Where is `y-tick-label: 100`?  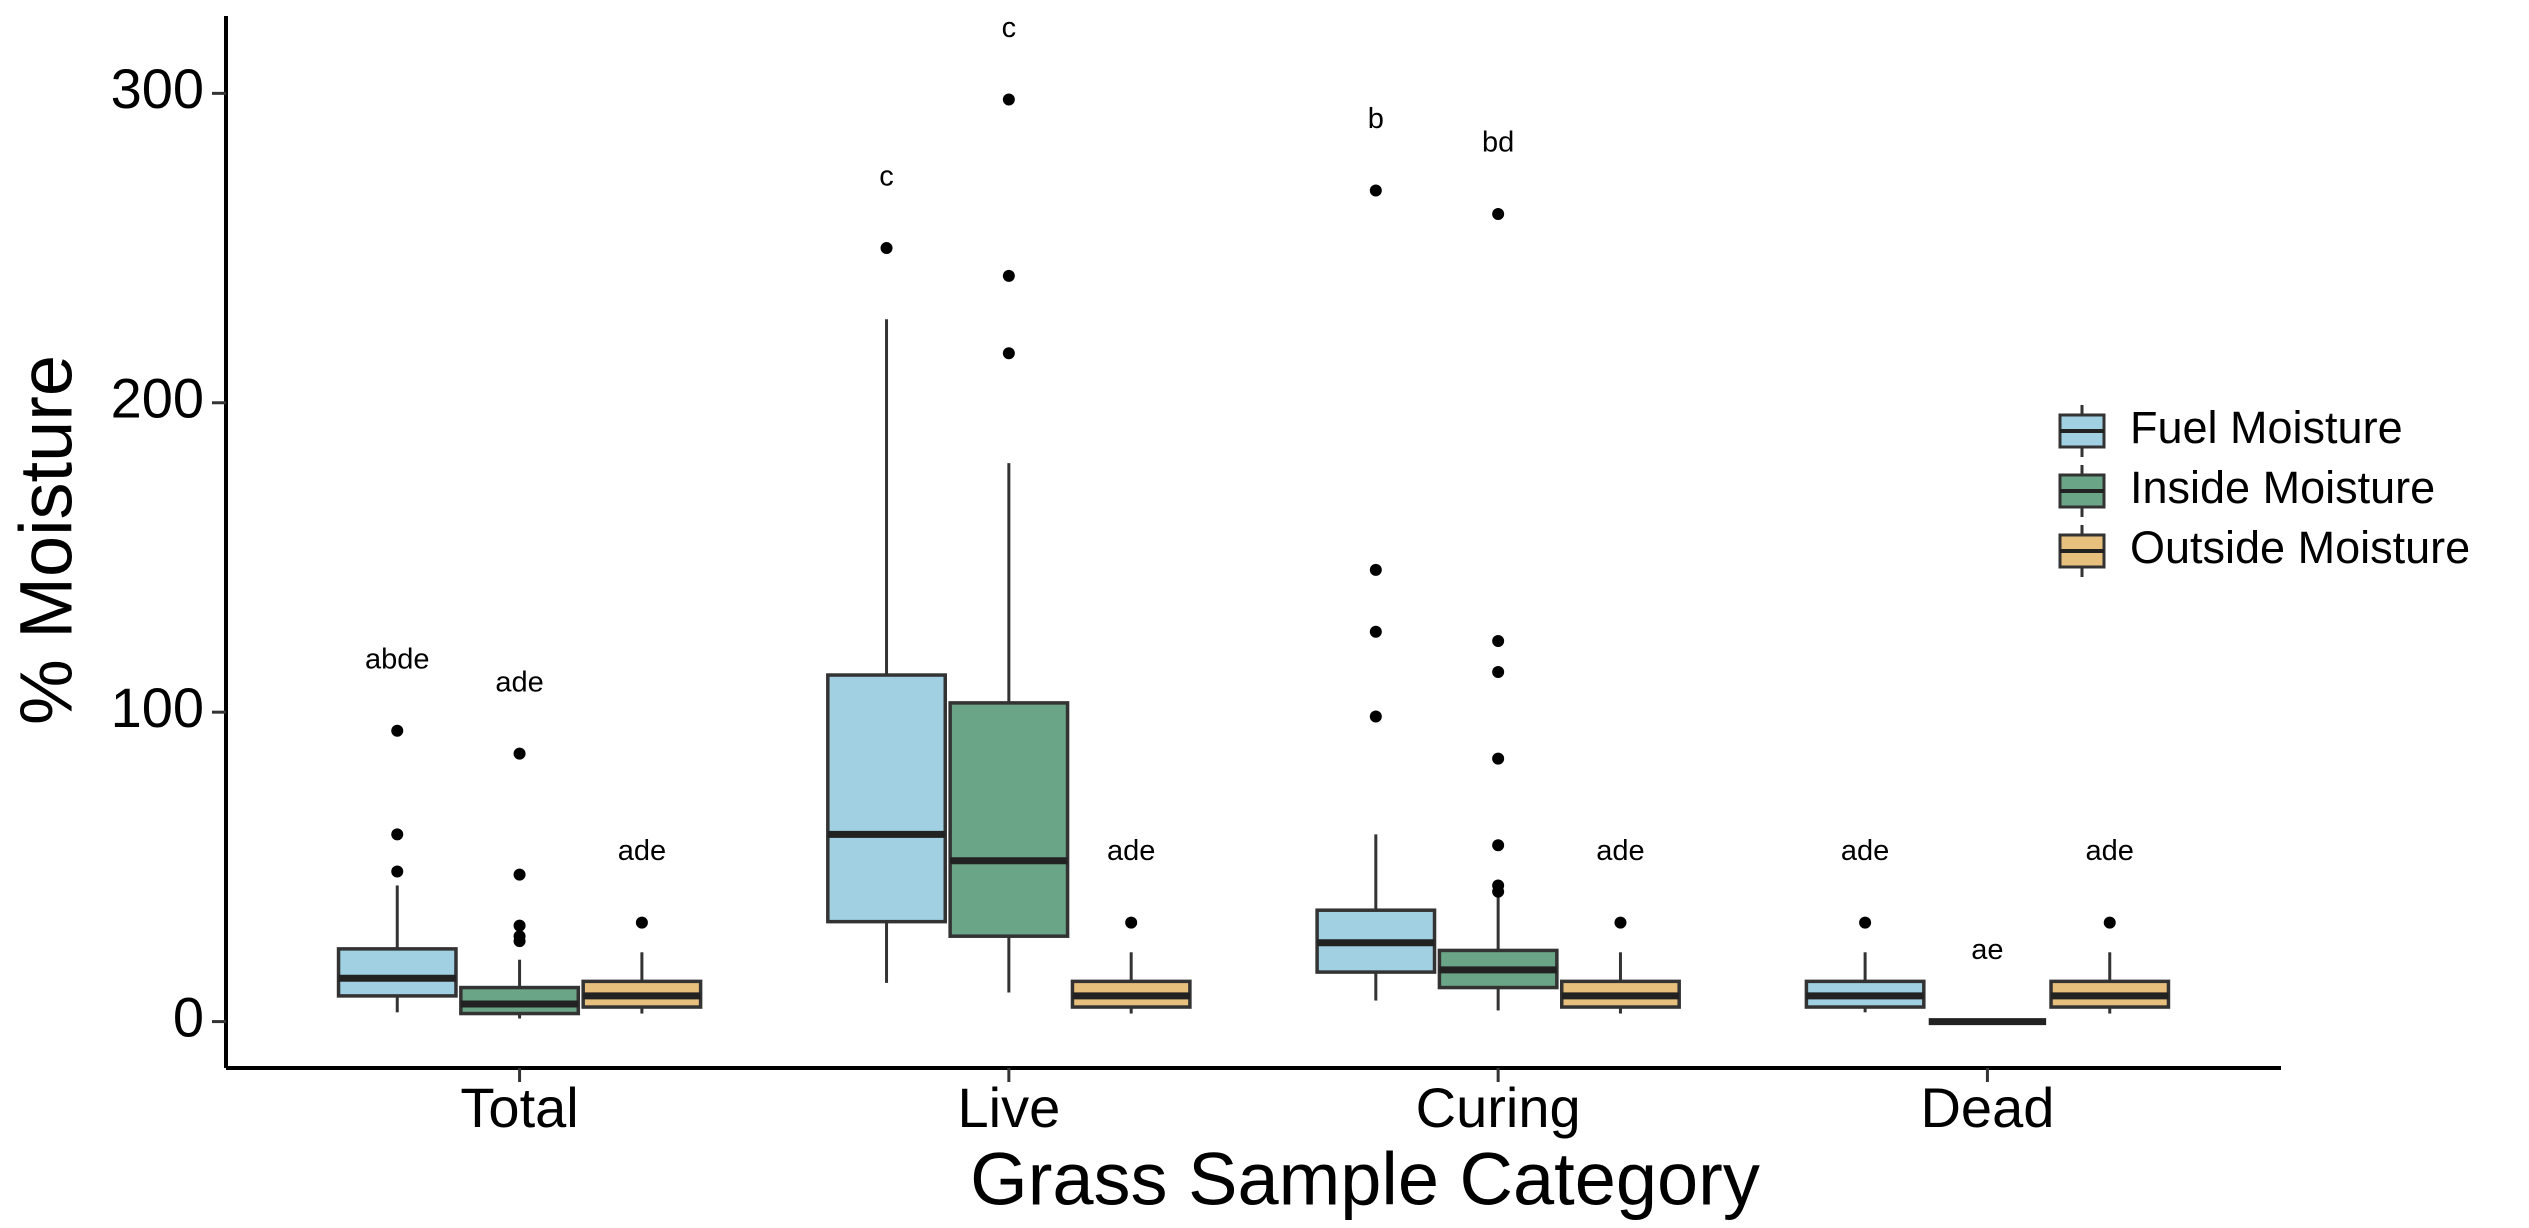
y-tick-label: 100 is located at coordinates (157, 707).